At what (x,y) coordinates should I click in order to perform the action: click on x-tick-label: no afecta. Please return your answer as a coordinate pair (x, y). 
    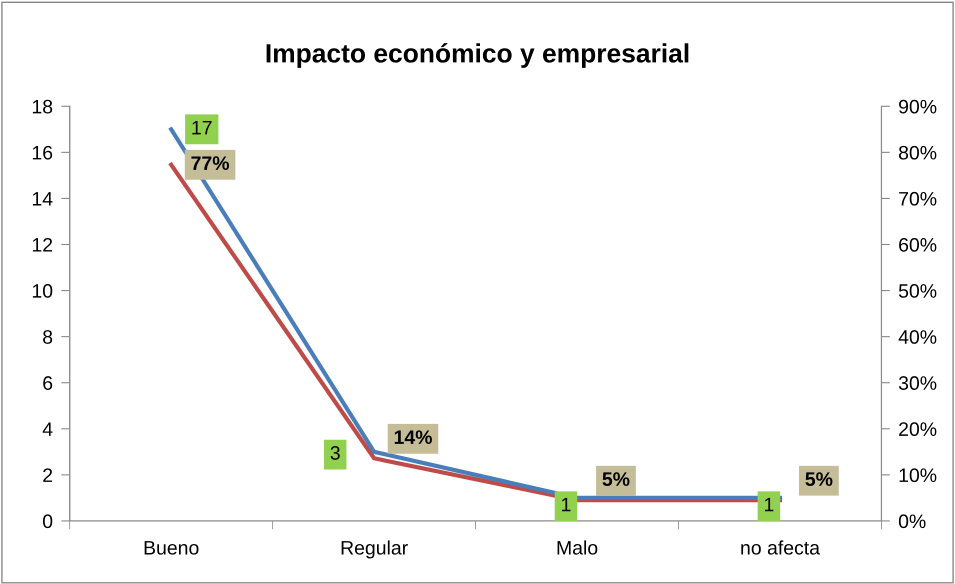
    Looking at the image, I should click on (780, 547).